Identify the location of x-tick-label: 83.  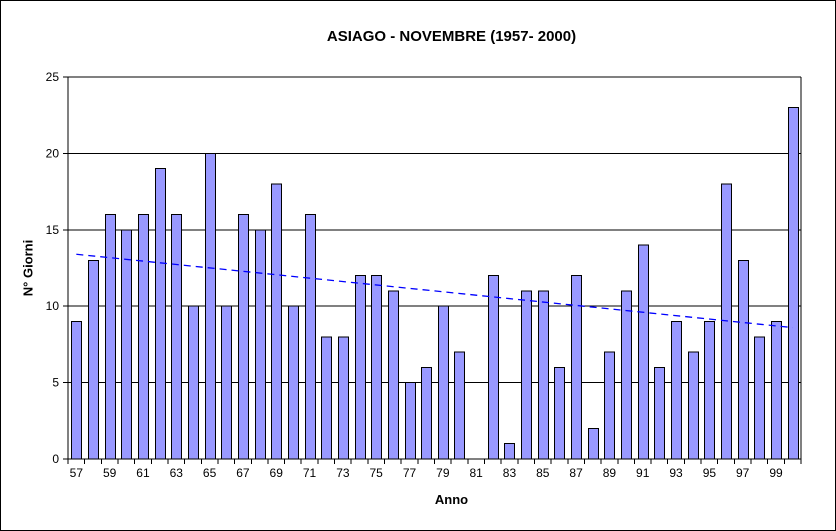
(510, 473).